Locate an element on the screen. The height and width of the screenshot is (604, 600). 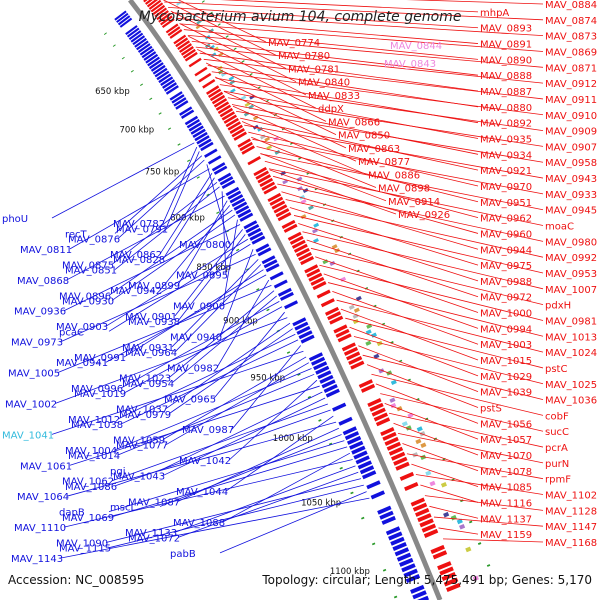
gene-label-right: MAV_1036 is located at coordinates (571, 401).